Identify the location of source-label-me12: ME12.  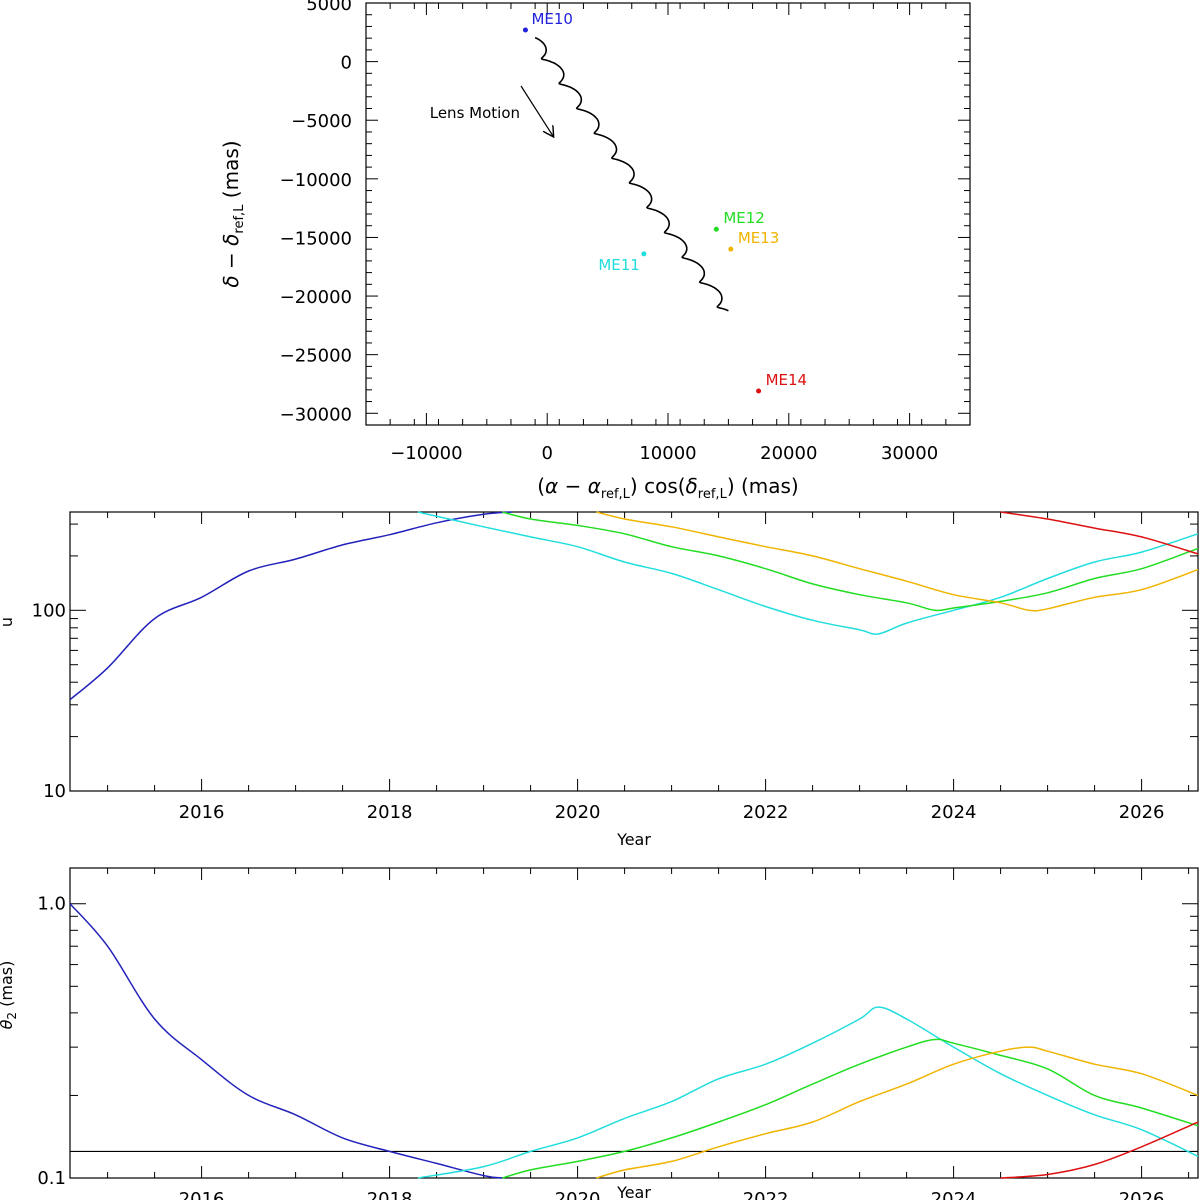
(744, 218).